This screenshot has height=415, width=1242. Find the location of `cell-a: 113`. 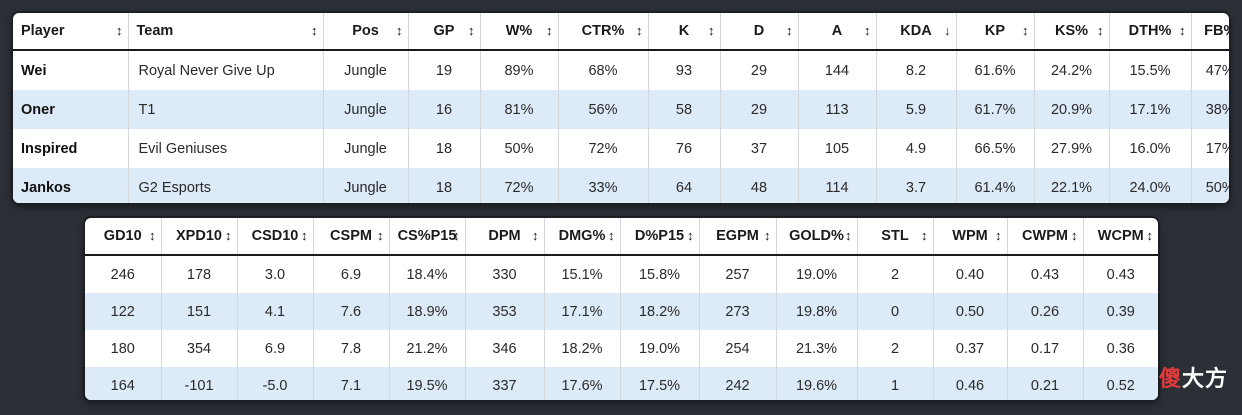

cell-a: 113 is located at coordinates (837, 109).